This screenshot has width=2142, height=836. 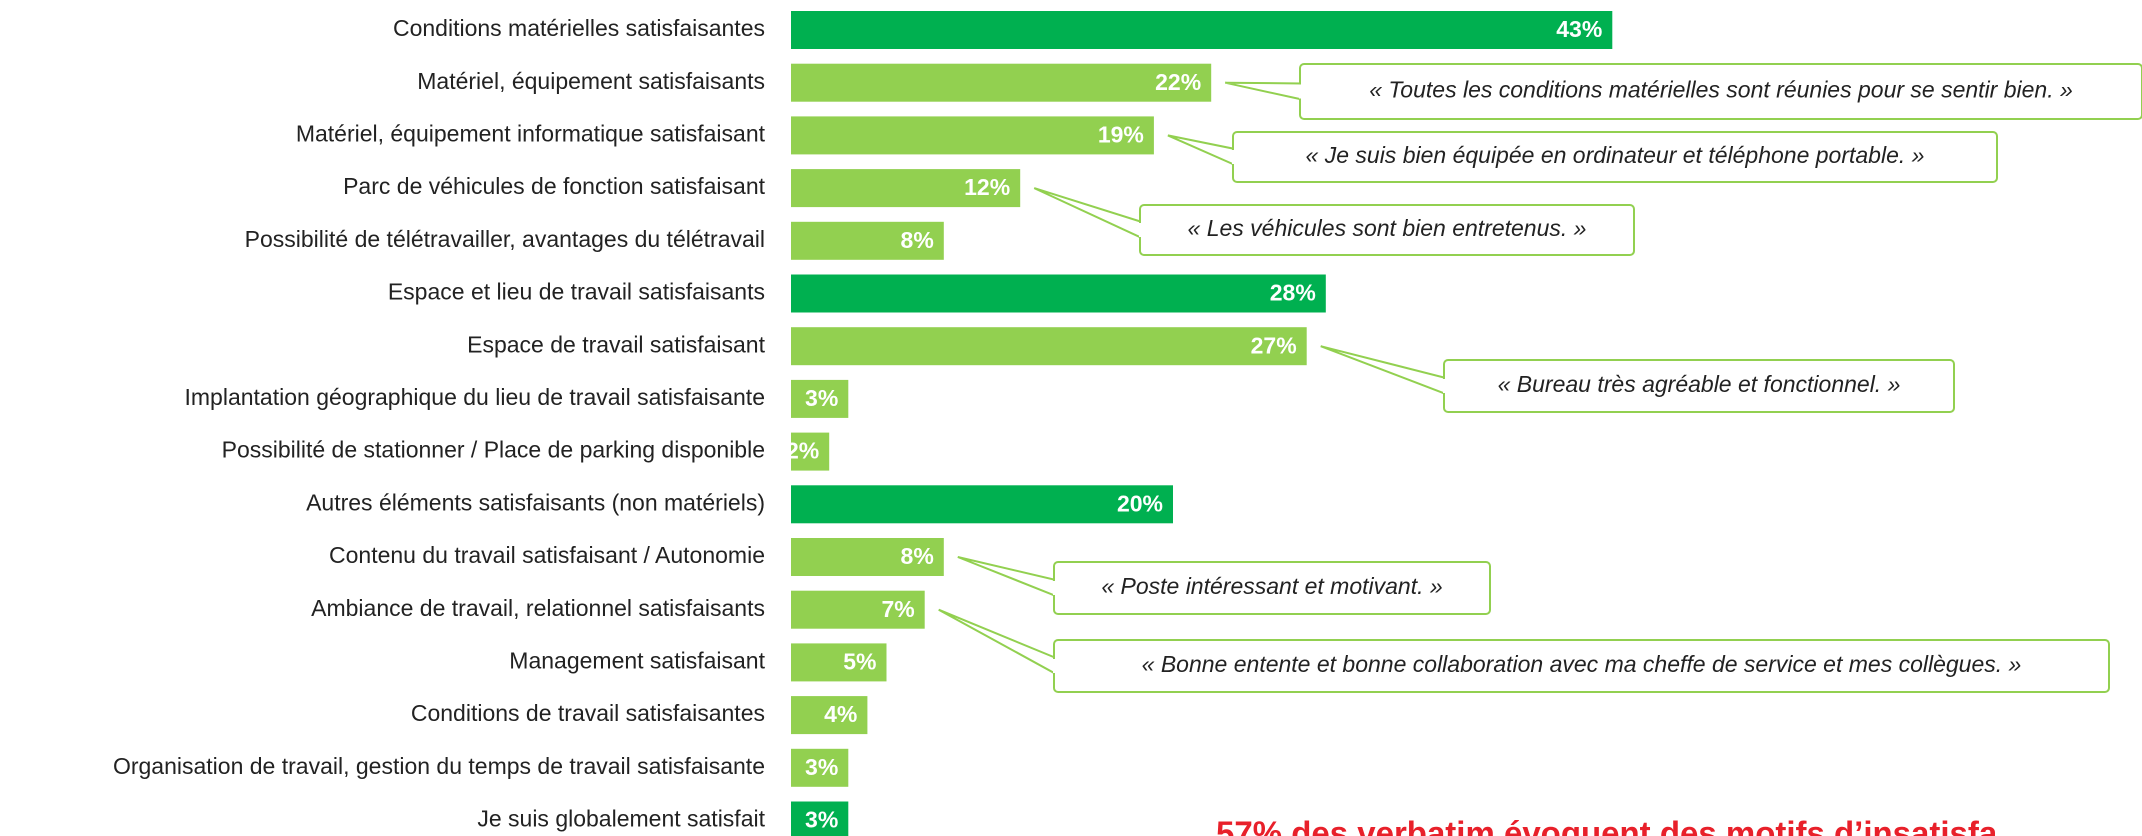 I want to click on value-label: 2%, so click(x=802, y=451).